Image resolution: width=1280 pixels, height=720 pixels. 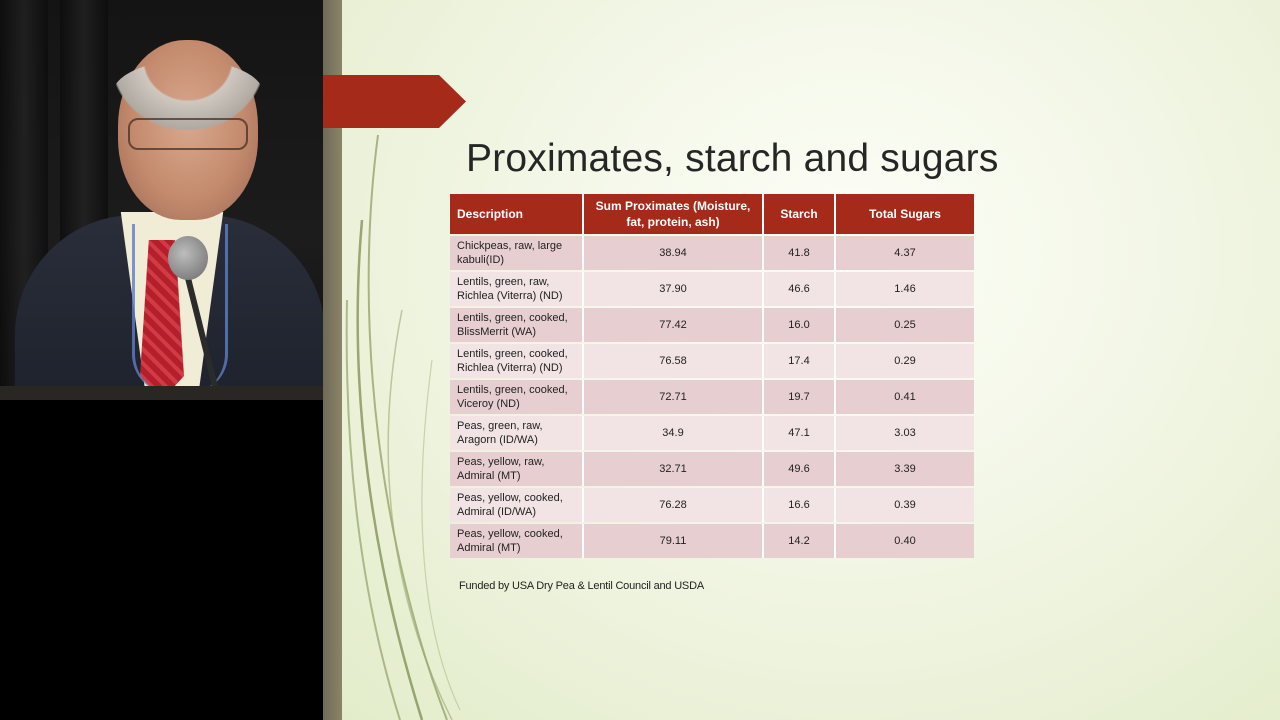 What do you see at coordinates (904, 433) in the screenshot?
I see `cell-total-sugars: 3.03` at bounding box center [904, 433].